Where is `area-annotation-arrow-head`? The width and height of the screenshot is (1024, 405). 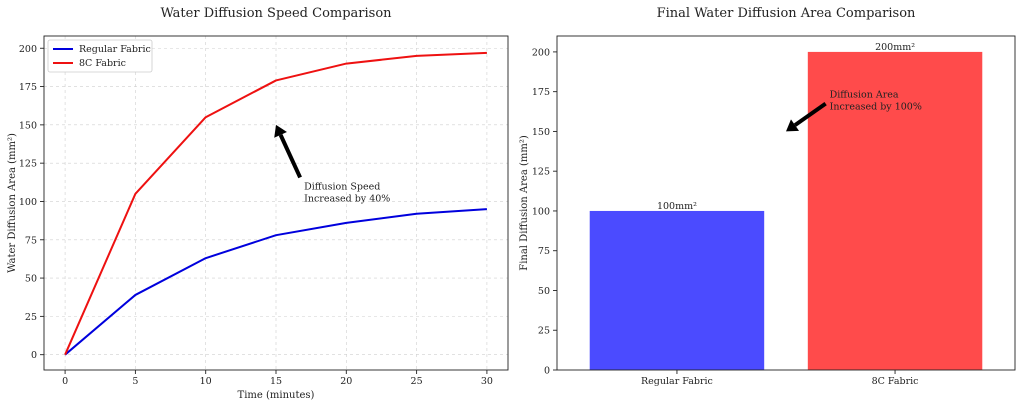
area-annotation-arrow-head is located at coordinates (793, 125).